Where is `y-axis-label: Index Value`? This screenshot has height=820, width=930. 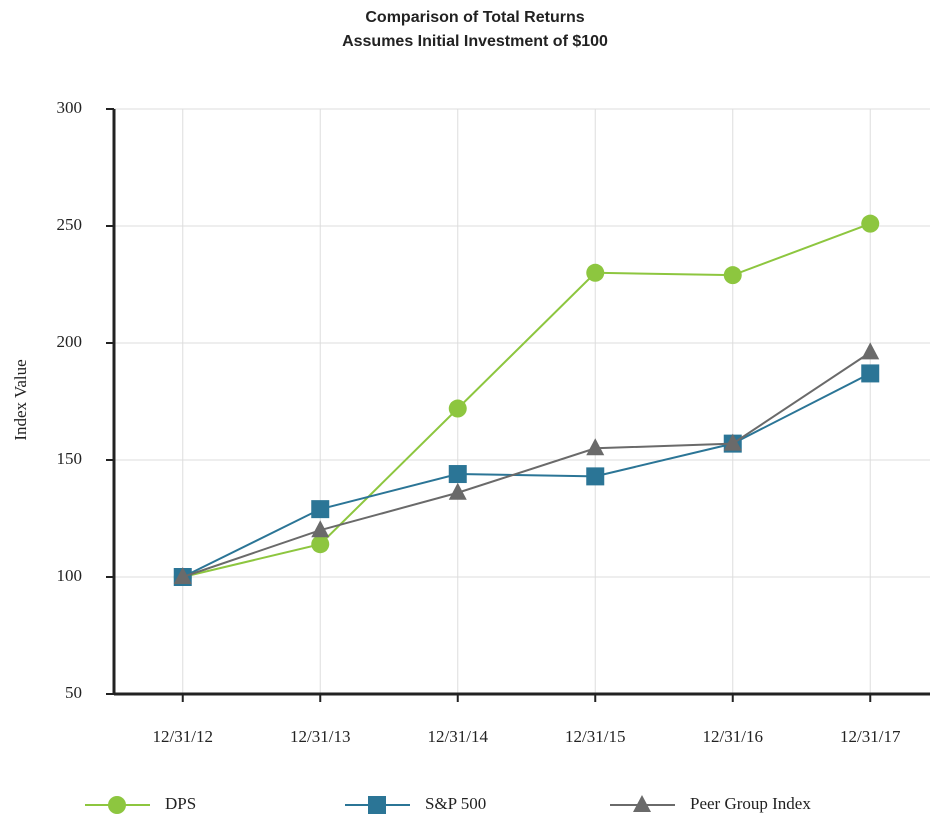
y-axis-label: Index Value is located at coordinates (20, 399).